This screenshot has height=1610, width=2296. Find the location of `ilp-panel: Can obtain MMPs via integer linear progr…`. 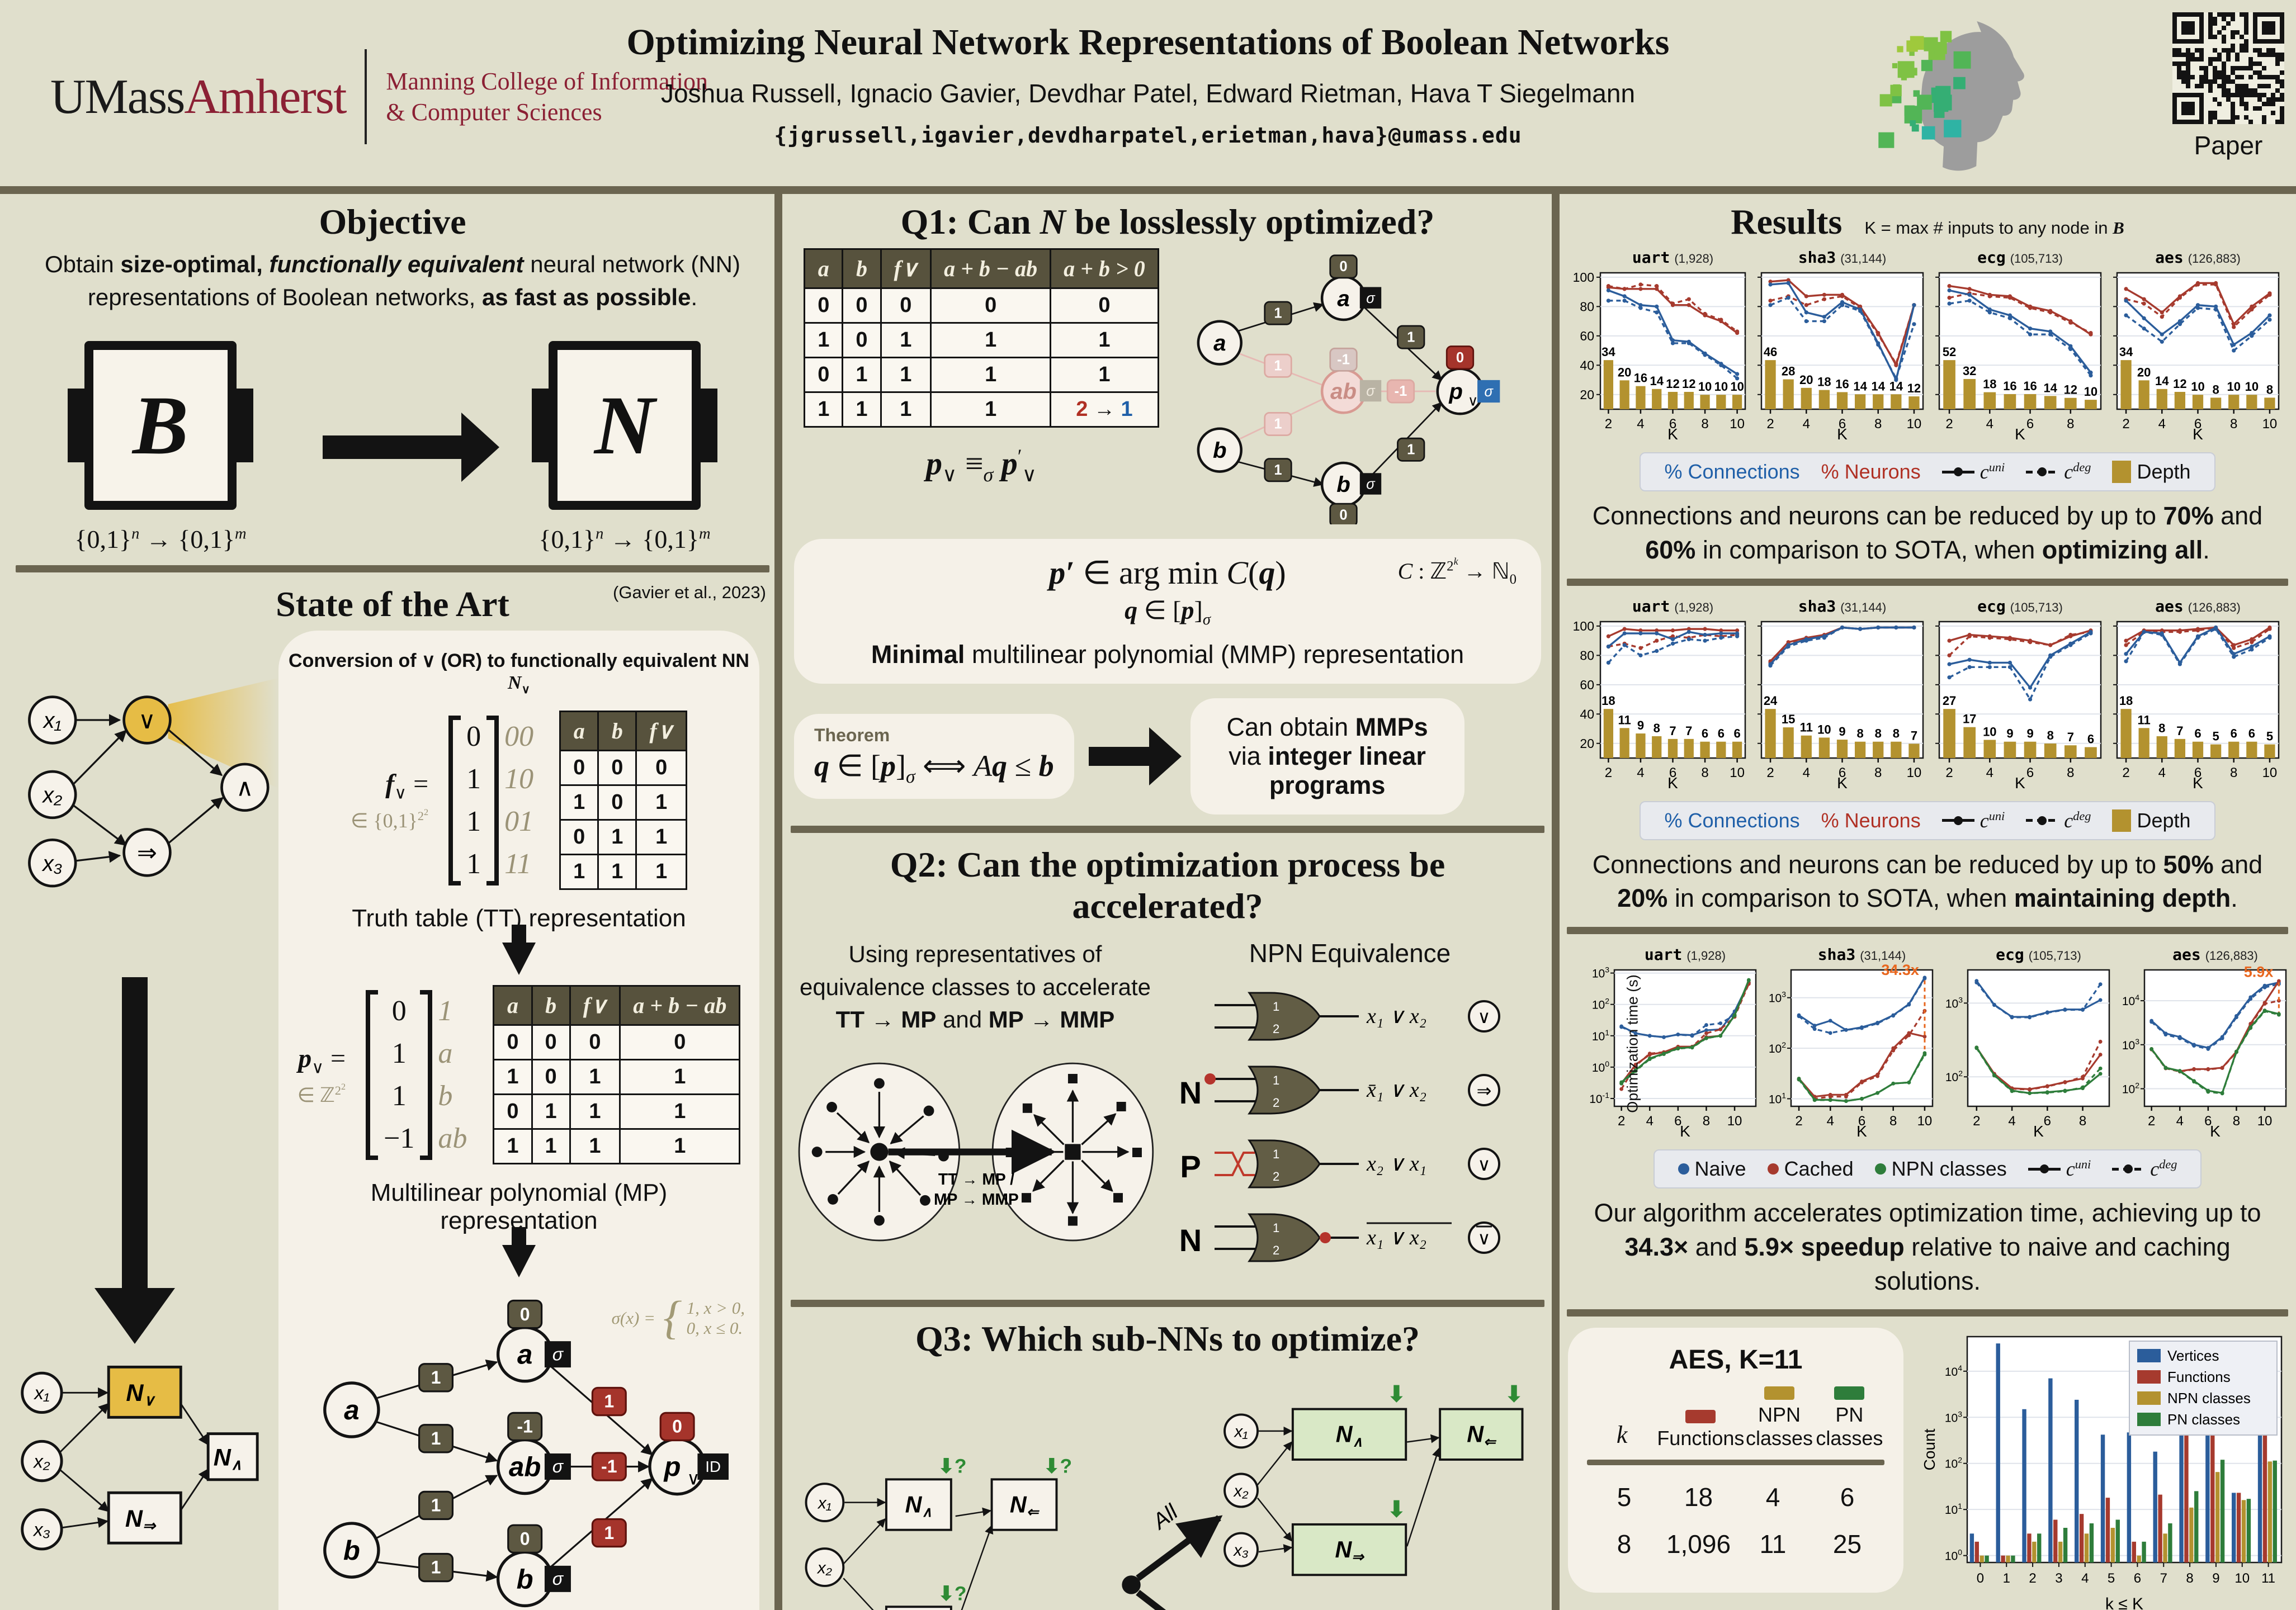

ilp-panel: Can obtain MMPs via integer linear progr… is located at coordinates (1327, 756).